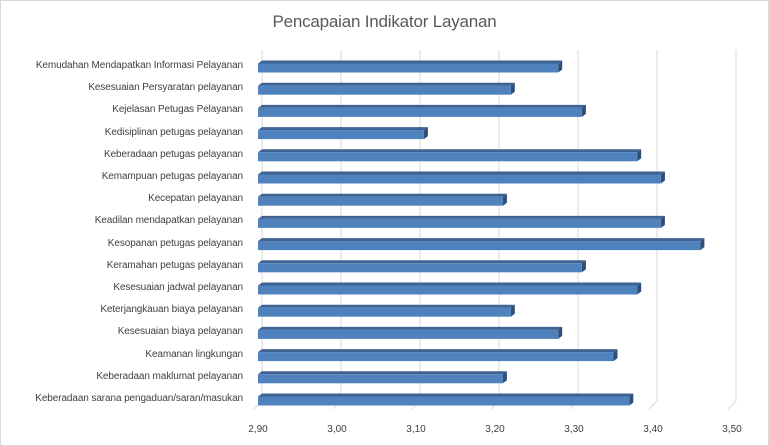 The height and width of the screenshot is (446, 769). Describe the element at coordinates (175, 243) in the screenshot. I see `category-label: Kesopanan petugas pelayanan` at that location.